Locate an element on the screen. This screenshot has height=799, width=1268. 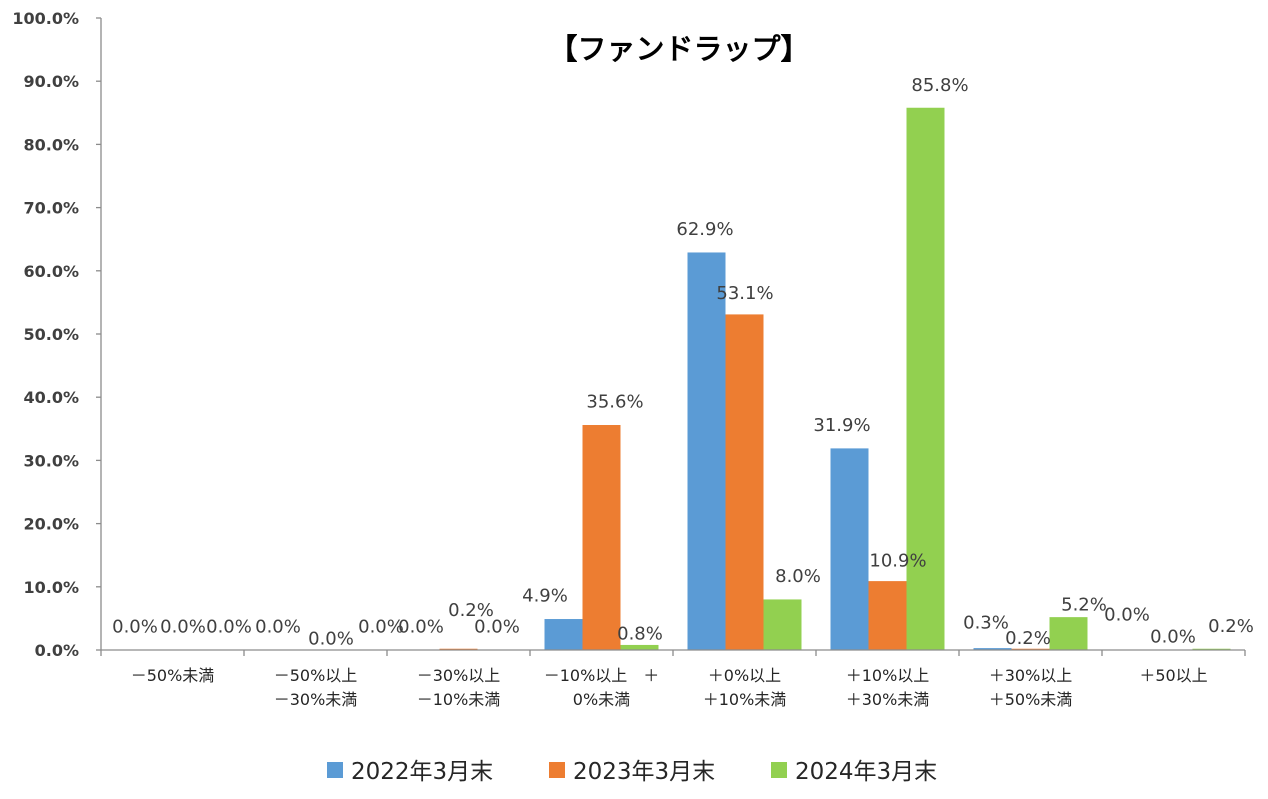
category-label-7-line-1: ＋30%以上 is located at coordinates (1031, 675).